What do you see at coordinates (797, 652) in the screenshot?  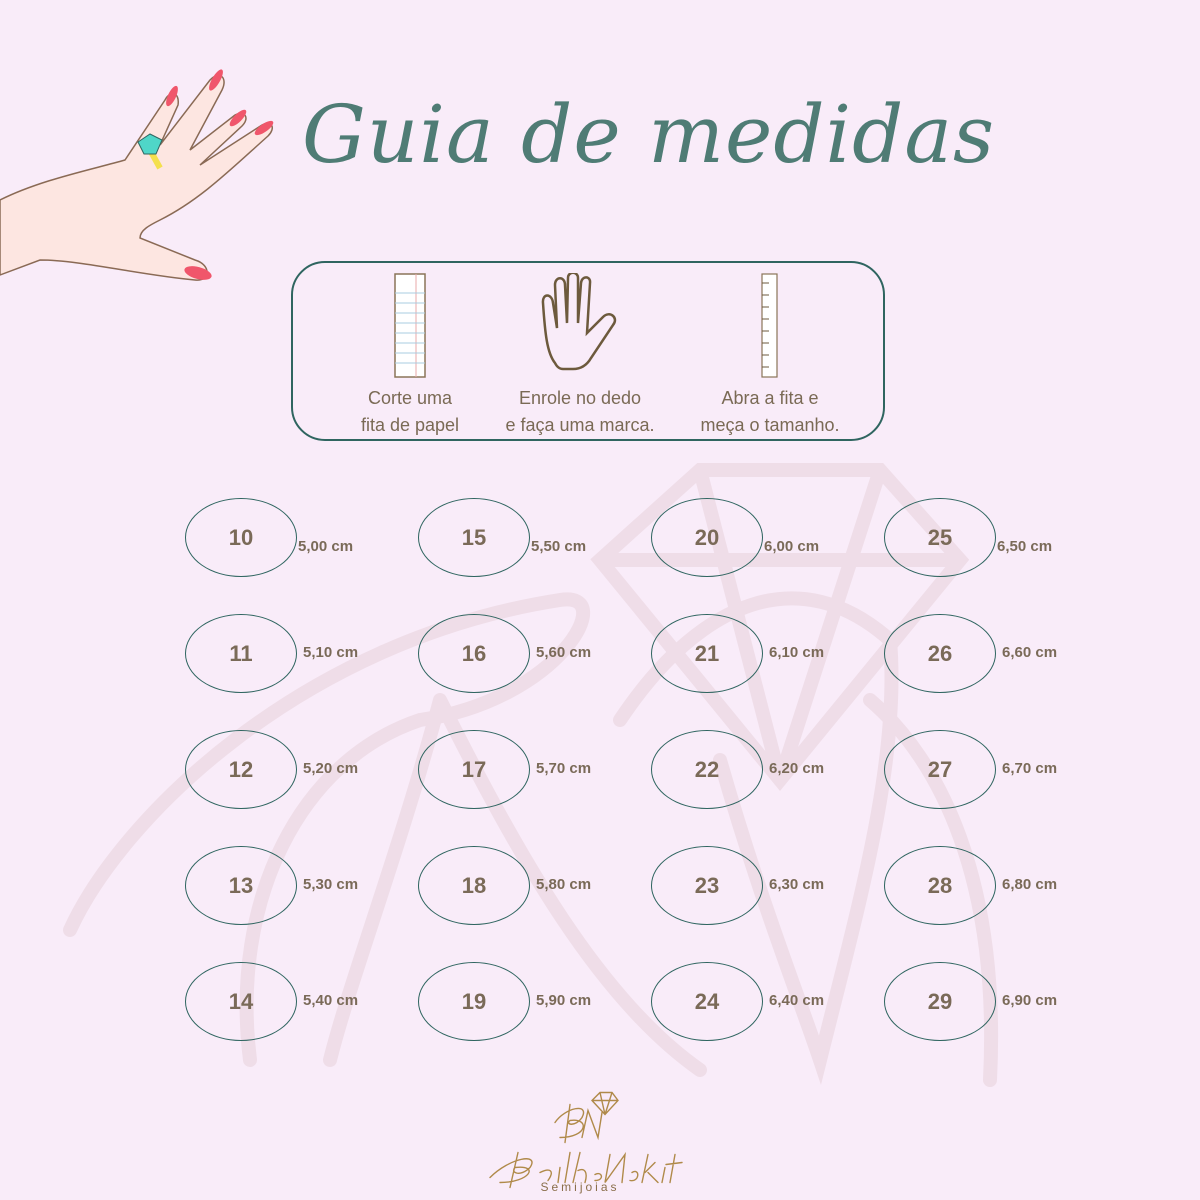 I see `circumference-label: 6,10 cm` at bounding box center [797, 652].